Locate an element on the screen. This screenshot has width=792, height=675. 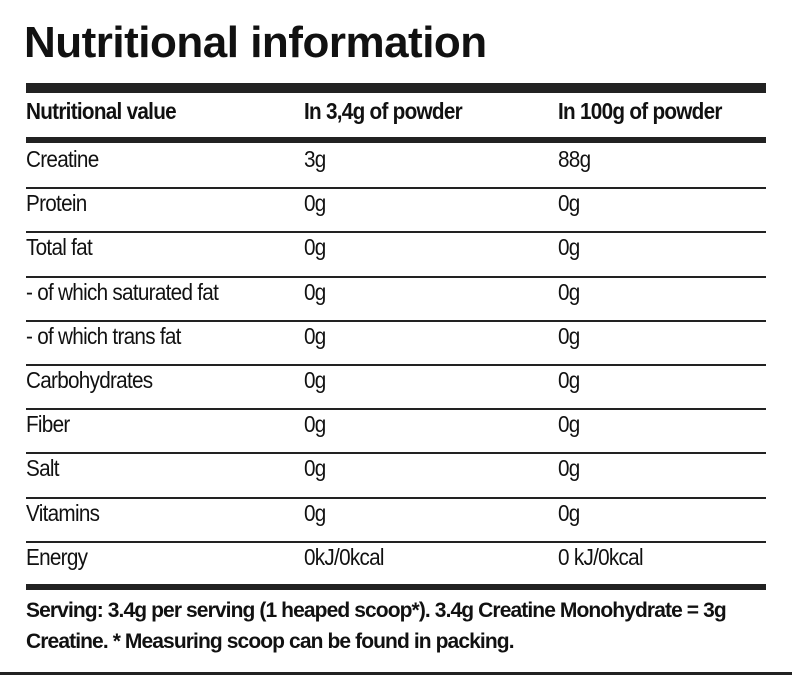
row-value: 88g is located at coordinates (574, 159).